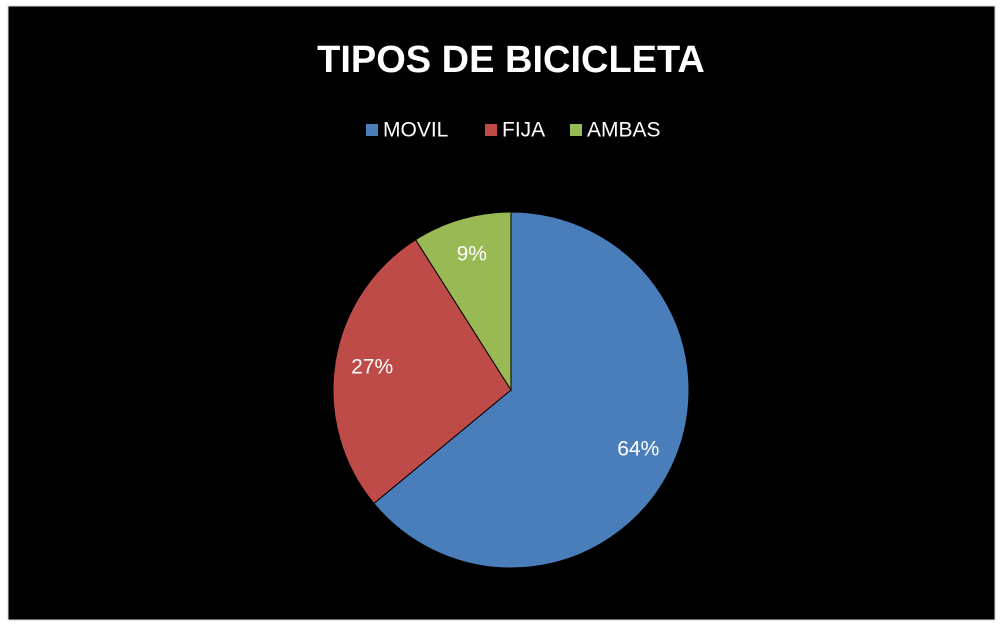  What do you see at coordinates (415, 130) in the screenshot?
I see `legend-label: MOVIL` at bounding box center [415, 130].